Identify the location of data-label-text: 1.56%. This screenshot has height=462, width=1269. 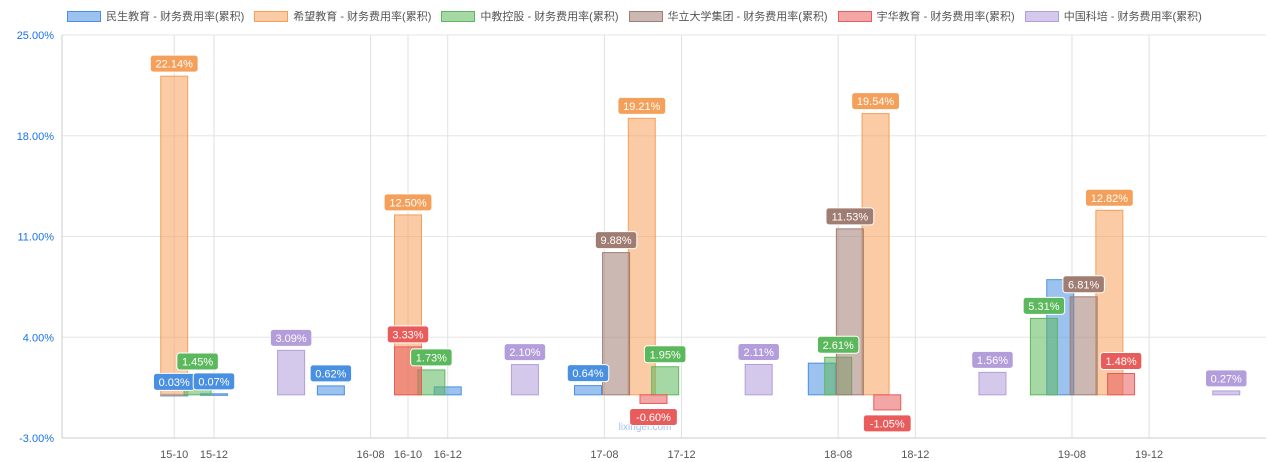
(992, 361).